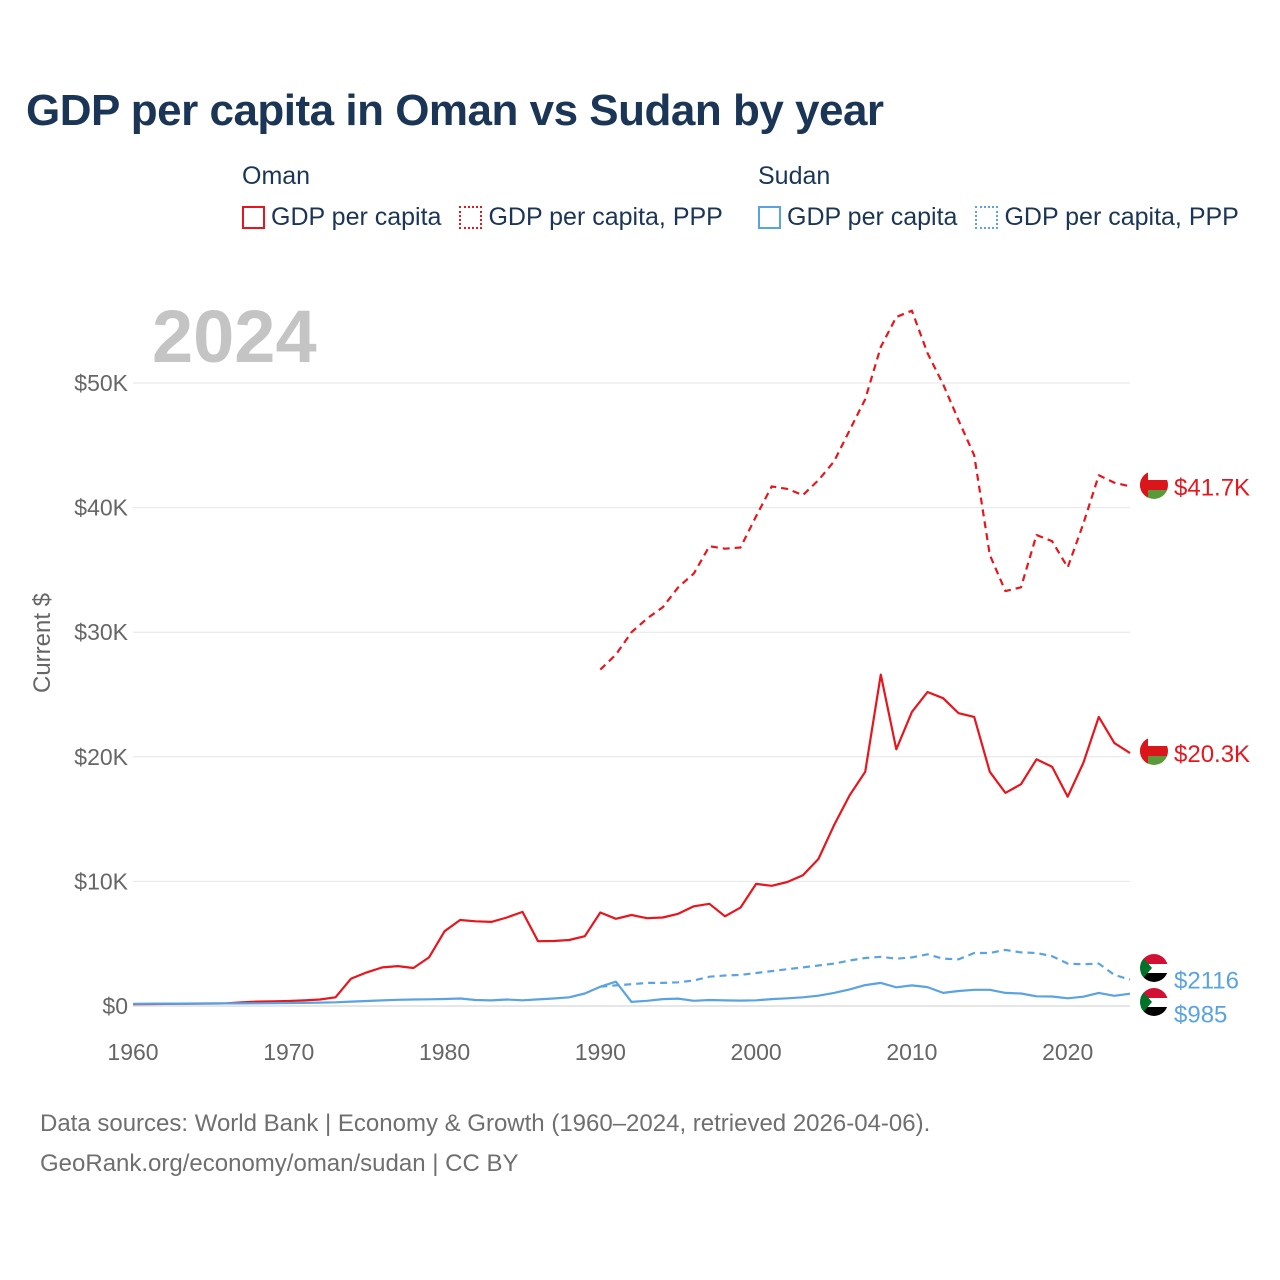 This screenshot has width=1280, height=1280. Describe the element at coordinates (631, 992) in the screenshot. I see `series-line-sudan-gdp-per-capita` at that location.